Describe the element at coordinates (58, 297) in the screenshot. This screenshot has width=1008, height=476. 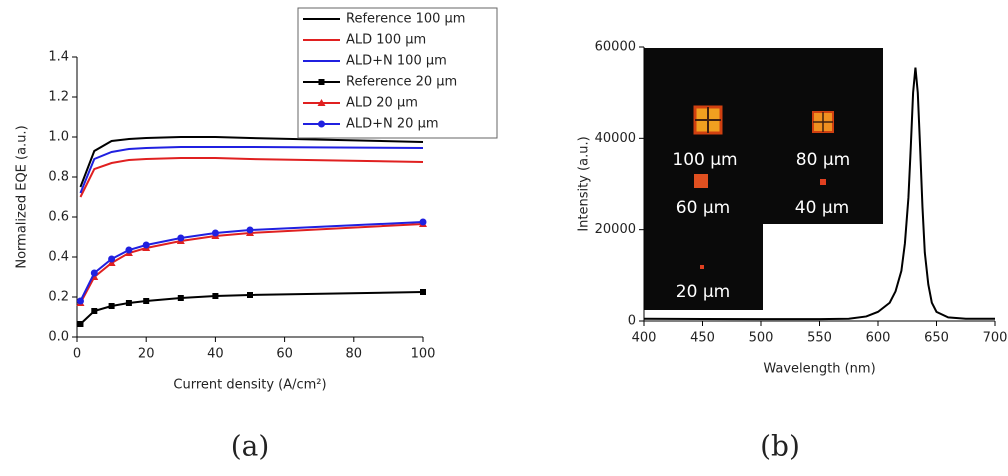
I see `y-tick-label: 0.2` at that location.